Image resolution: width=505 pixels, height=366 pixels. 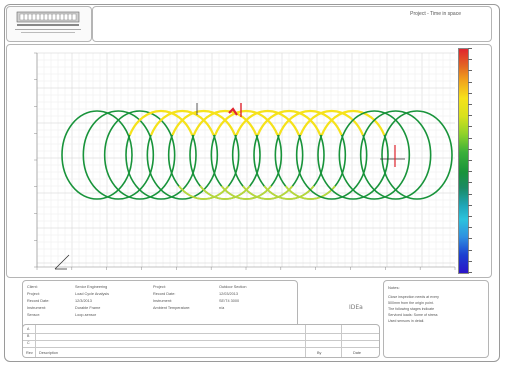 What do you see at coordinates (86, 315) in the screenshot?
I see `info-value: Loop-sensor` at bounding box center [86, 315].